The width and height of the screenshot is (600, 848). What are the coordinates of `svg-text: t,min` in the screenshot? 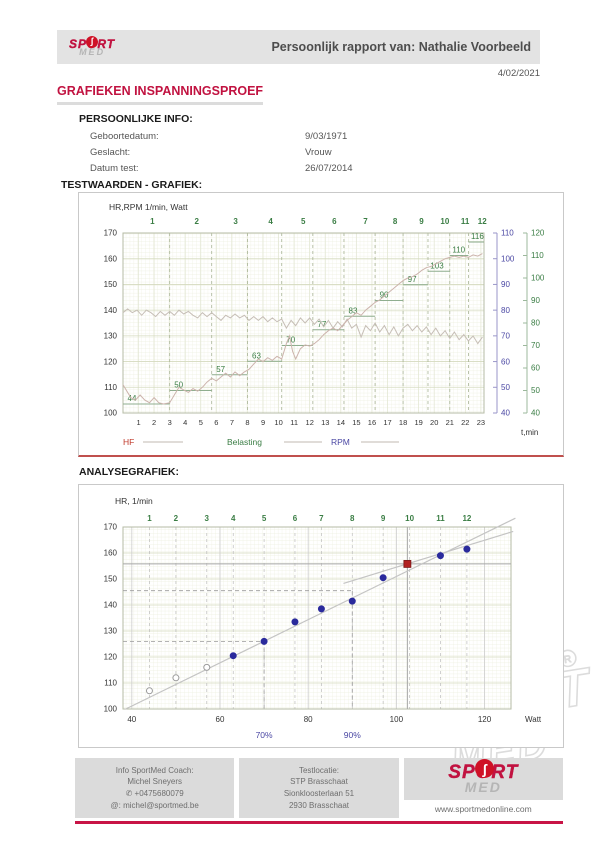 It's located at (529, 432).